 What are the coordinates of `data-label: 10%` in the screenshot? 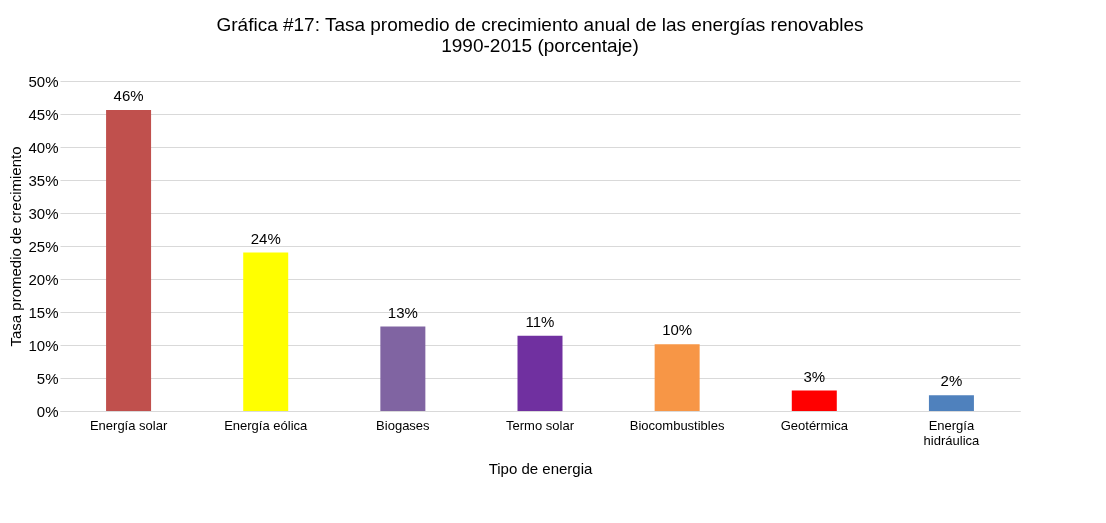 It's located at (677, 330).